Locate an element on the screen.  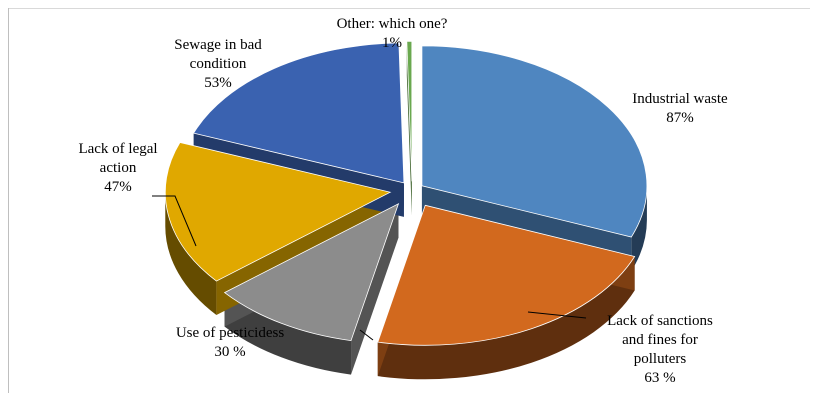
chart-frame-top is located at coordinates (409, 8).